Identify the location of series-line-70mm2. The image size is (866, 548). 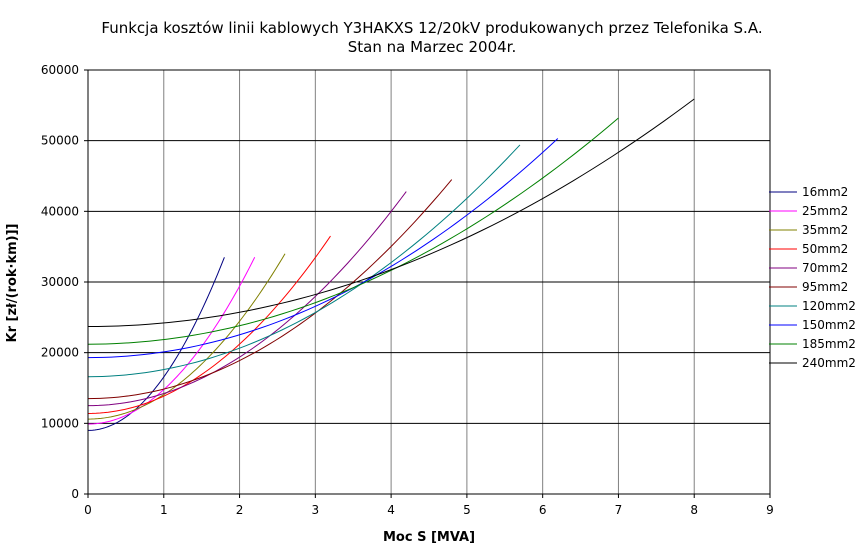
(247, 299).